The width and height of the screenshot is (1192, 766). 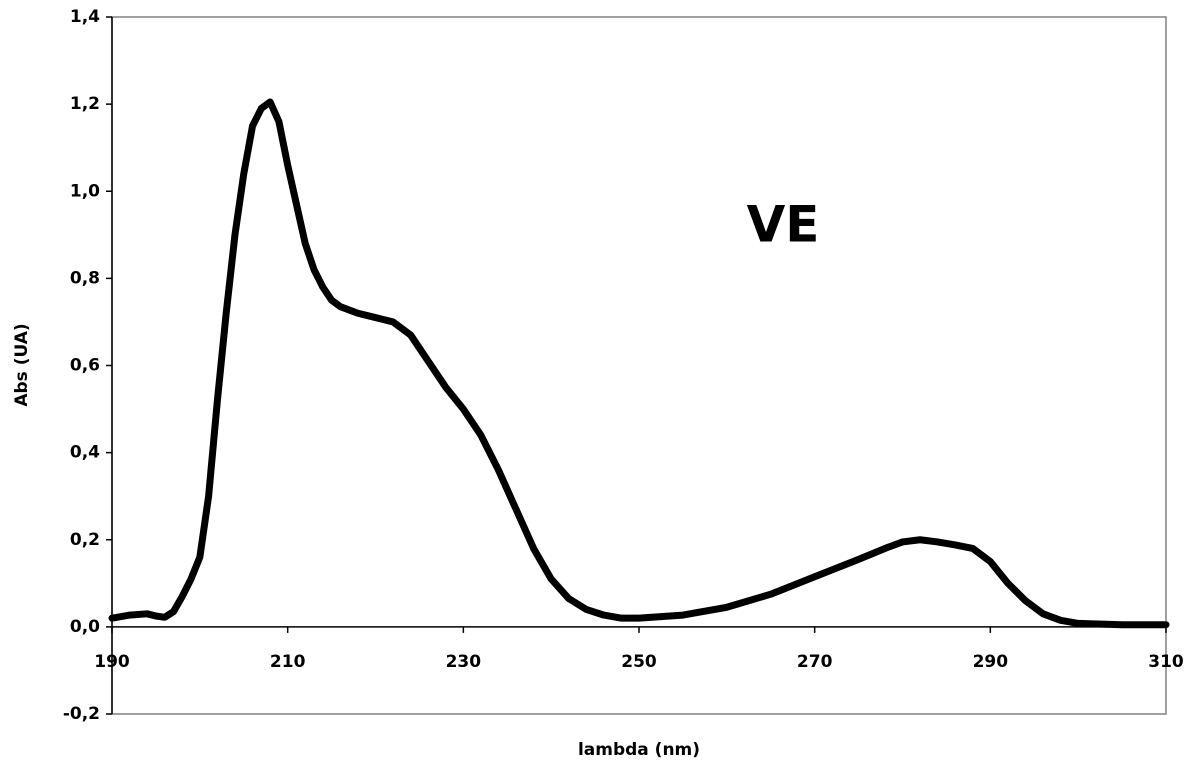 What do you see at coordinates (22, 364) in the screenshot?
I see `y-axis-label: Abs (UA)` at bounding box center [22, 364].